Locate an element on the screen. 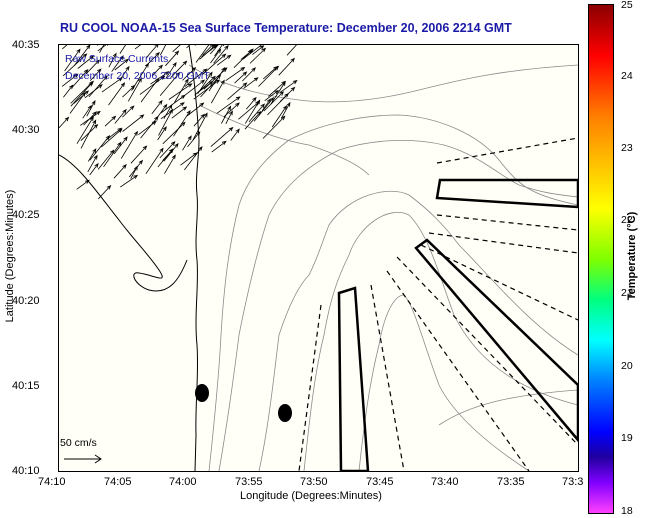 This screenshot has width=651, height=518. y-tick-label: 40:30 is located at coordinates (26, 130).